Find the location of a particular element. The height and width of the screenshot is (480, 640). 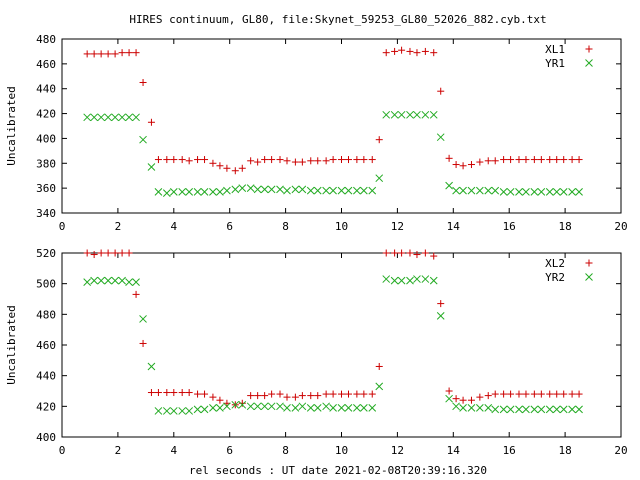

x-tick-label: 12 is located at coordinates (397, 450).